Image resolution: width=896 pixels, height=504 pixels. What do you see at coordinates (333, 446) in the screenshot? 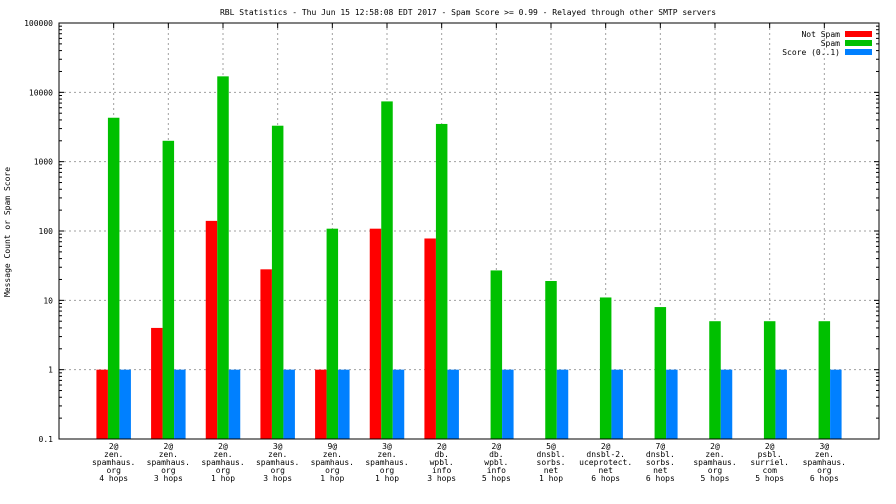
I see `x-category-label: 9@` at bounding box center [333, 446].